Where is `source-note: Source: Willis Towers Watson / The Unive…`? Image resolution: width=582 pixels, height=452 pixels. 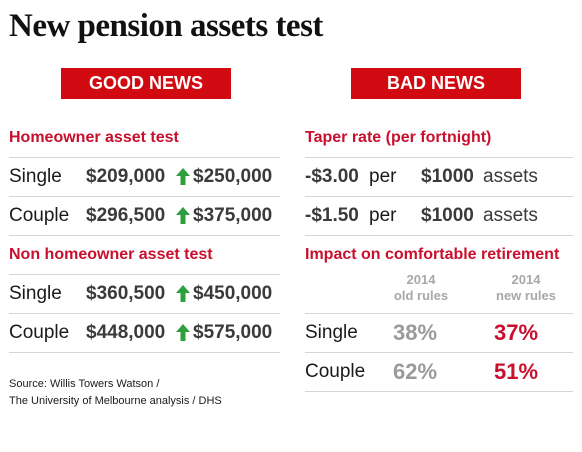
source-note: Source: Willis Towers Watson / The Unive… is located at coordinates (115, 393).